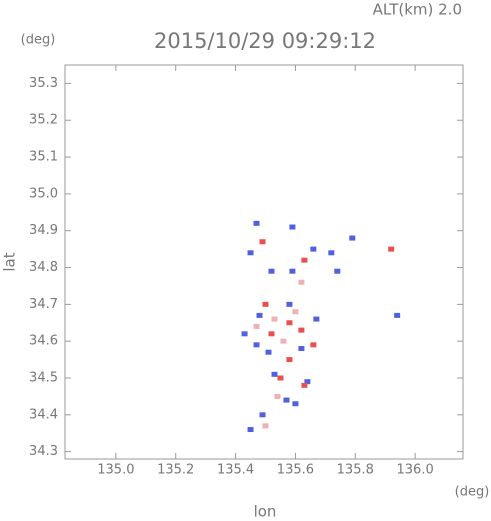 The image size is (491, 521). I want to click on y-tick-label: 34.6, so click(43, 341).